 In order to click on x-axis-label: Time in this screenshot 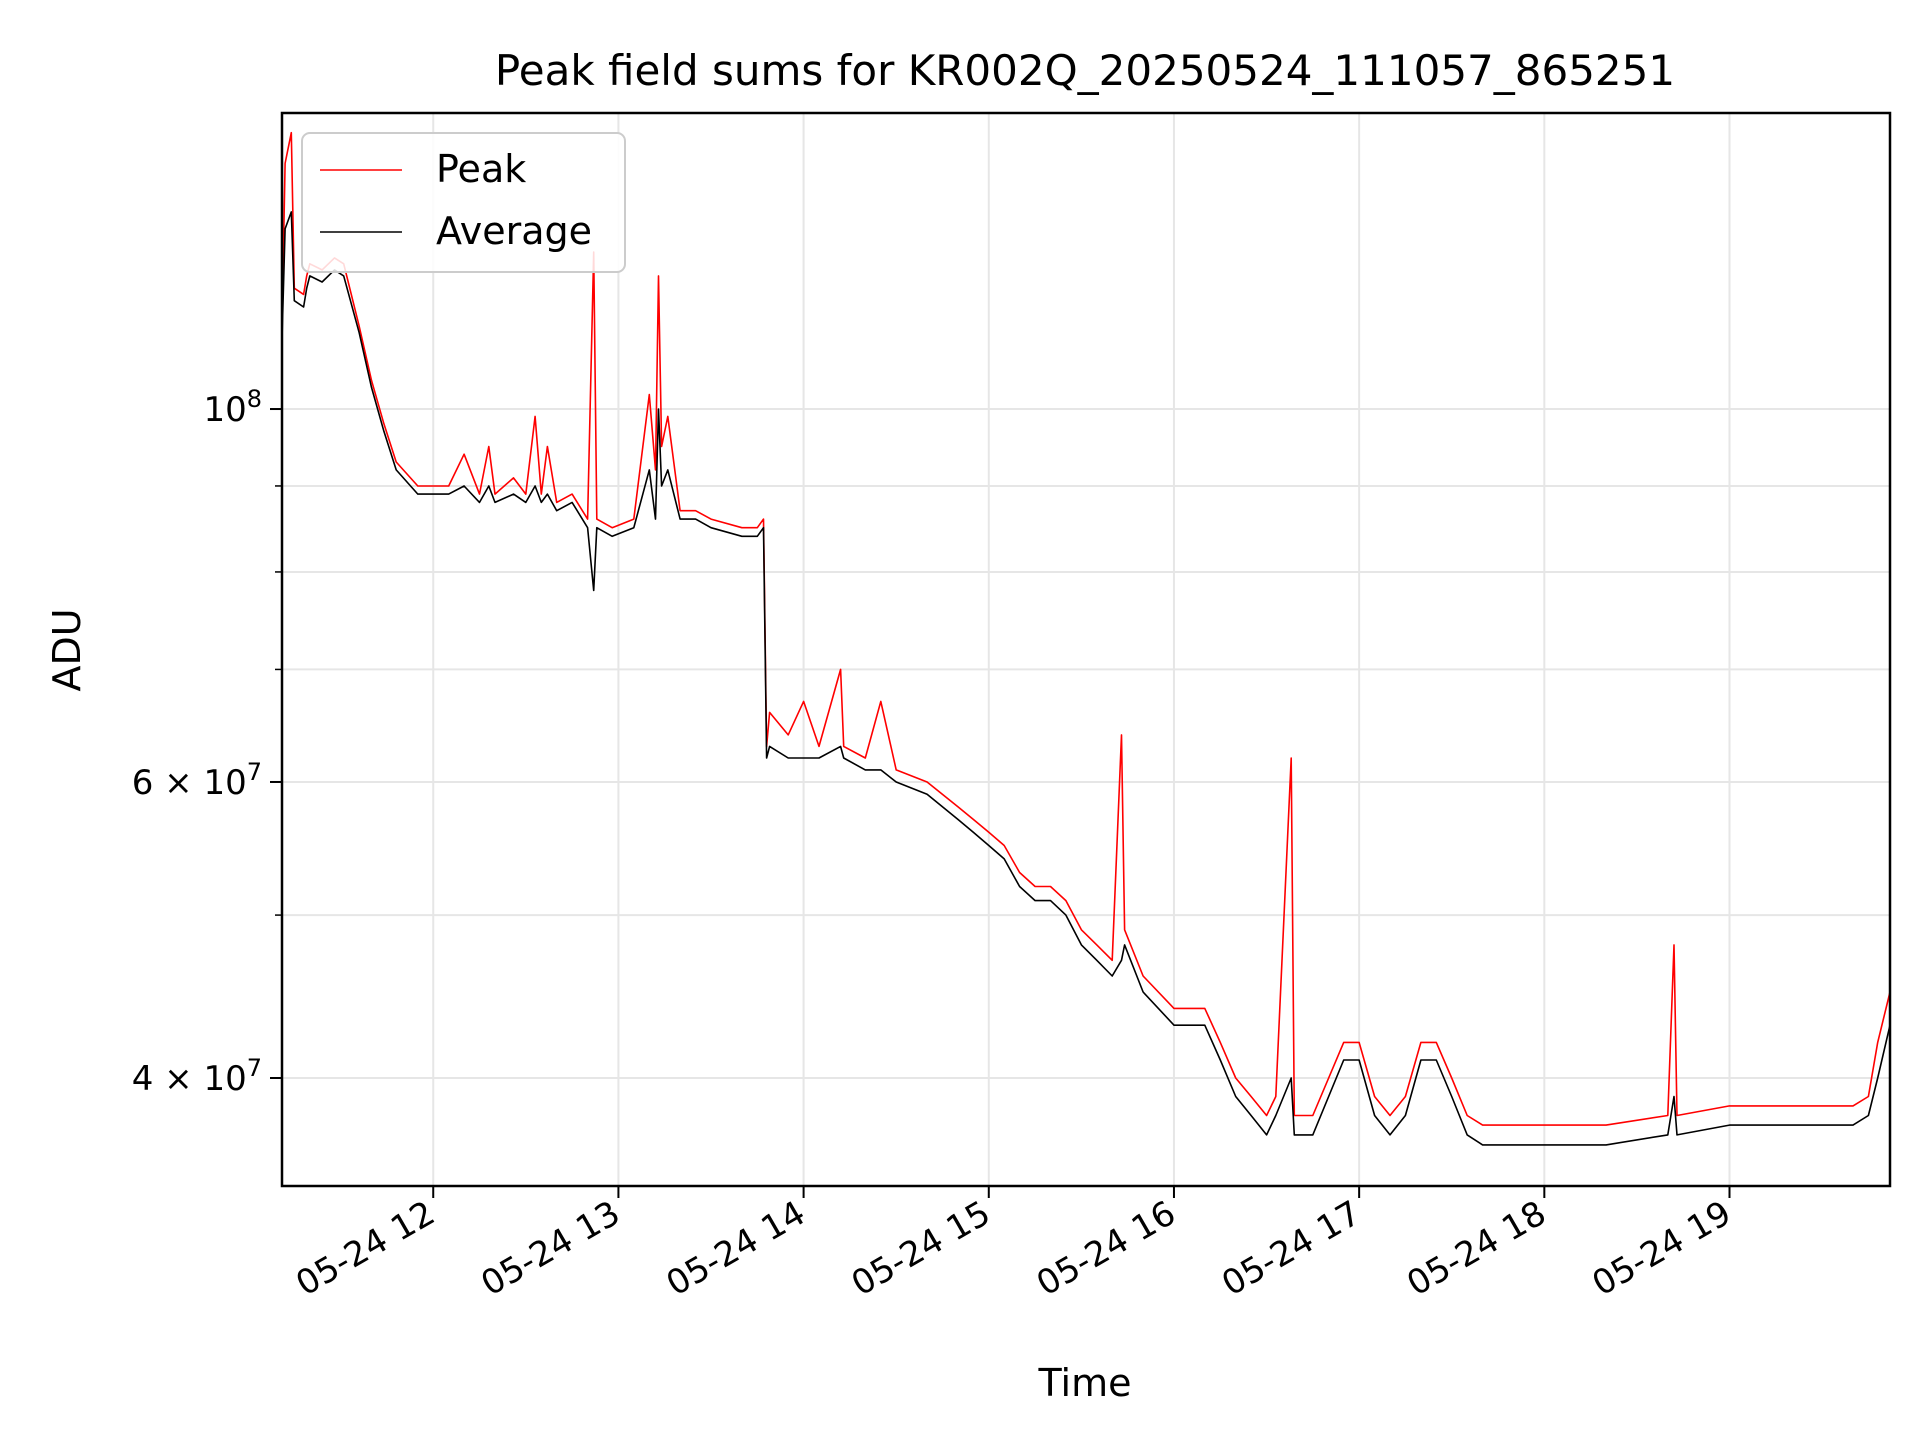, I will do `click(1085, 1383)`.